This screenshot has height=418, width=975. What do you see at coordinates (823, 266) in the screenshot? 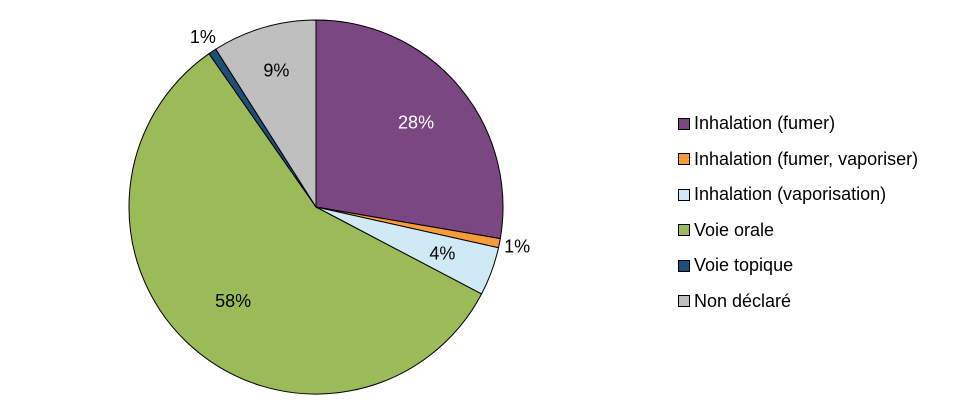
I see `legend-item: Voie topique` at bounding box center [823, 266].